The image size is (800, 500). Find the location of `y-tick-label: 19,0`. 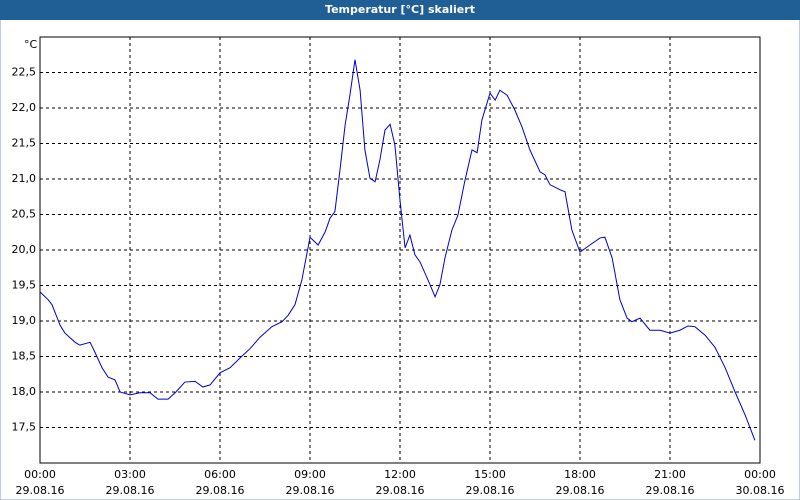

y-tick-label: 19,0 is located at coordinates (24, 320).